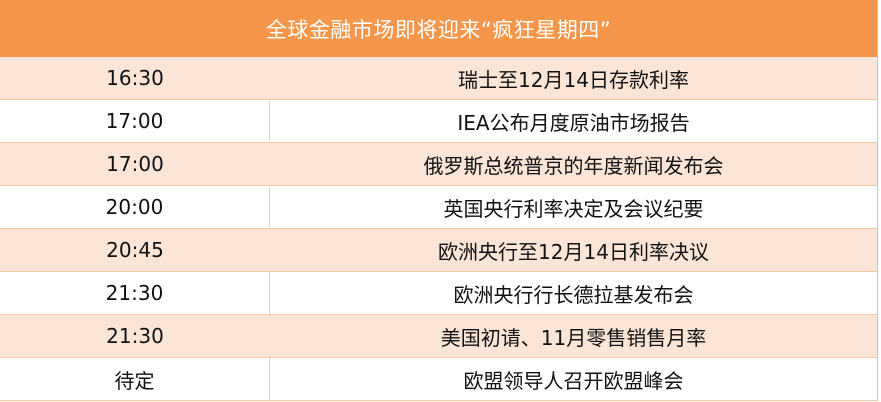 This screenshot has width=881, height=402. What do you see at coordinates (438, 207) in the screenshot?
I see `table-row: 20:00 英国央行利率决定及会议纪要` at bounding box center [438, 207].